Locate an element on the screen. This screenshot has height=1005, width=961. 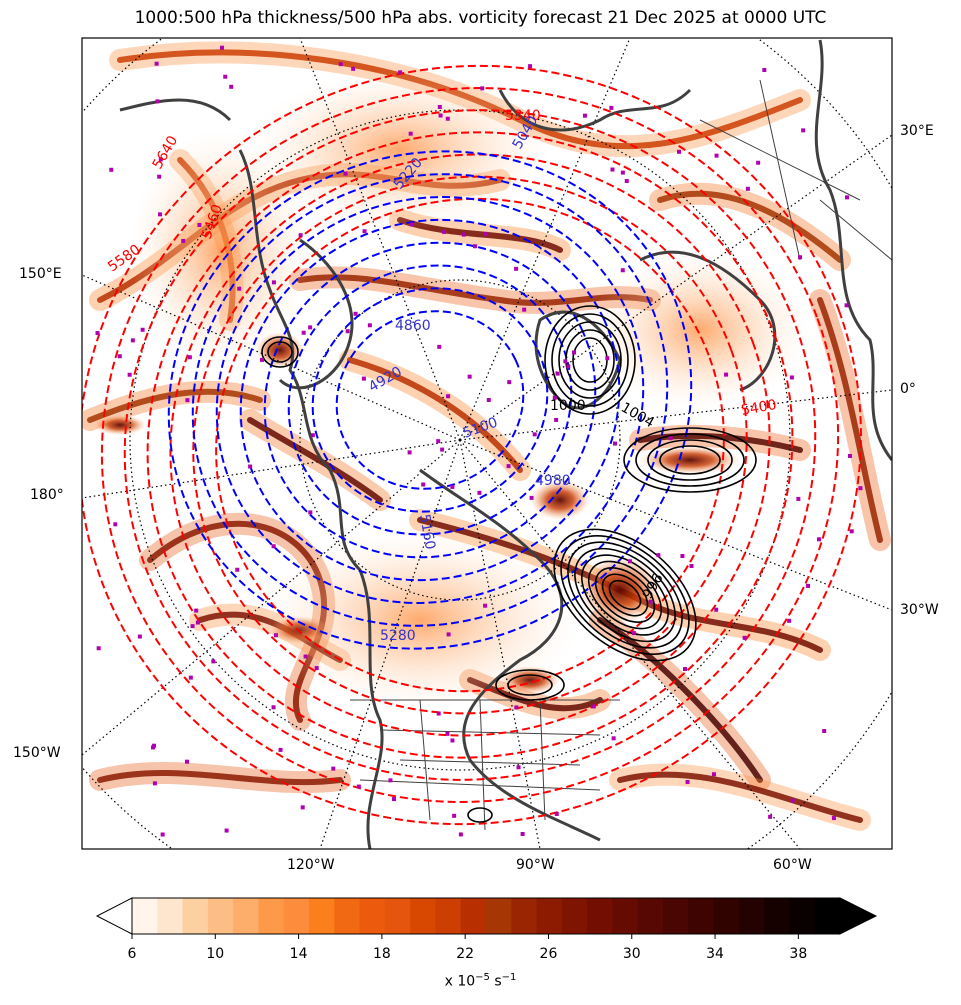
cold-thickness-label: 5280 is located at coordinates (398, 636).